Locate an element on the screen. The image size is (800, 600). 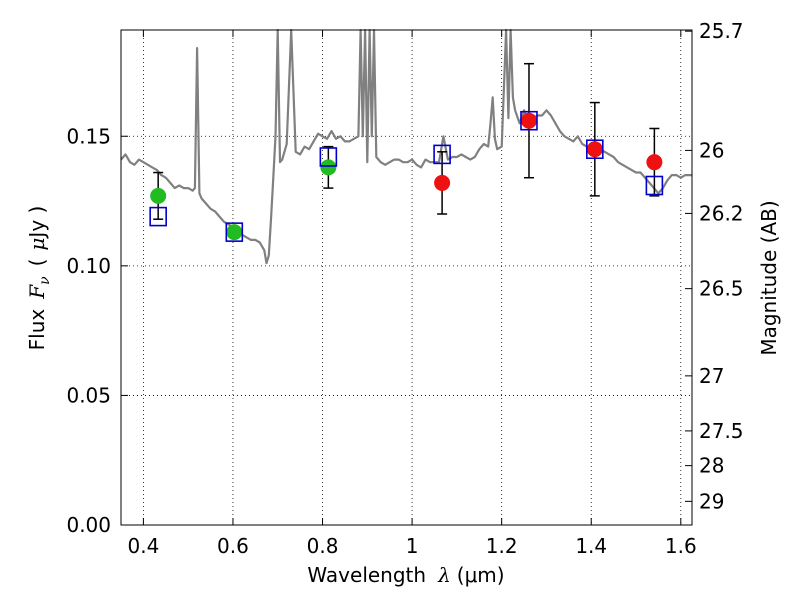
x-tick-label: 0.6 is located at coordinates (233, 546).